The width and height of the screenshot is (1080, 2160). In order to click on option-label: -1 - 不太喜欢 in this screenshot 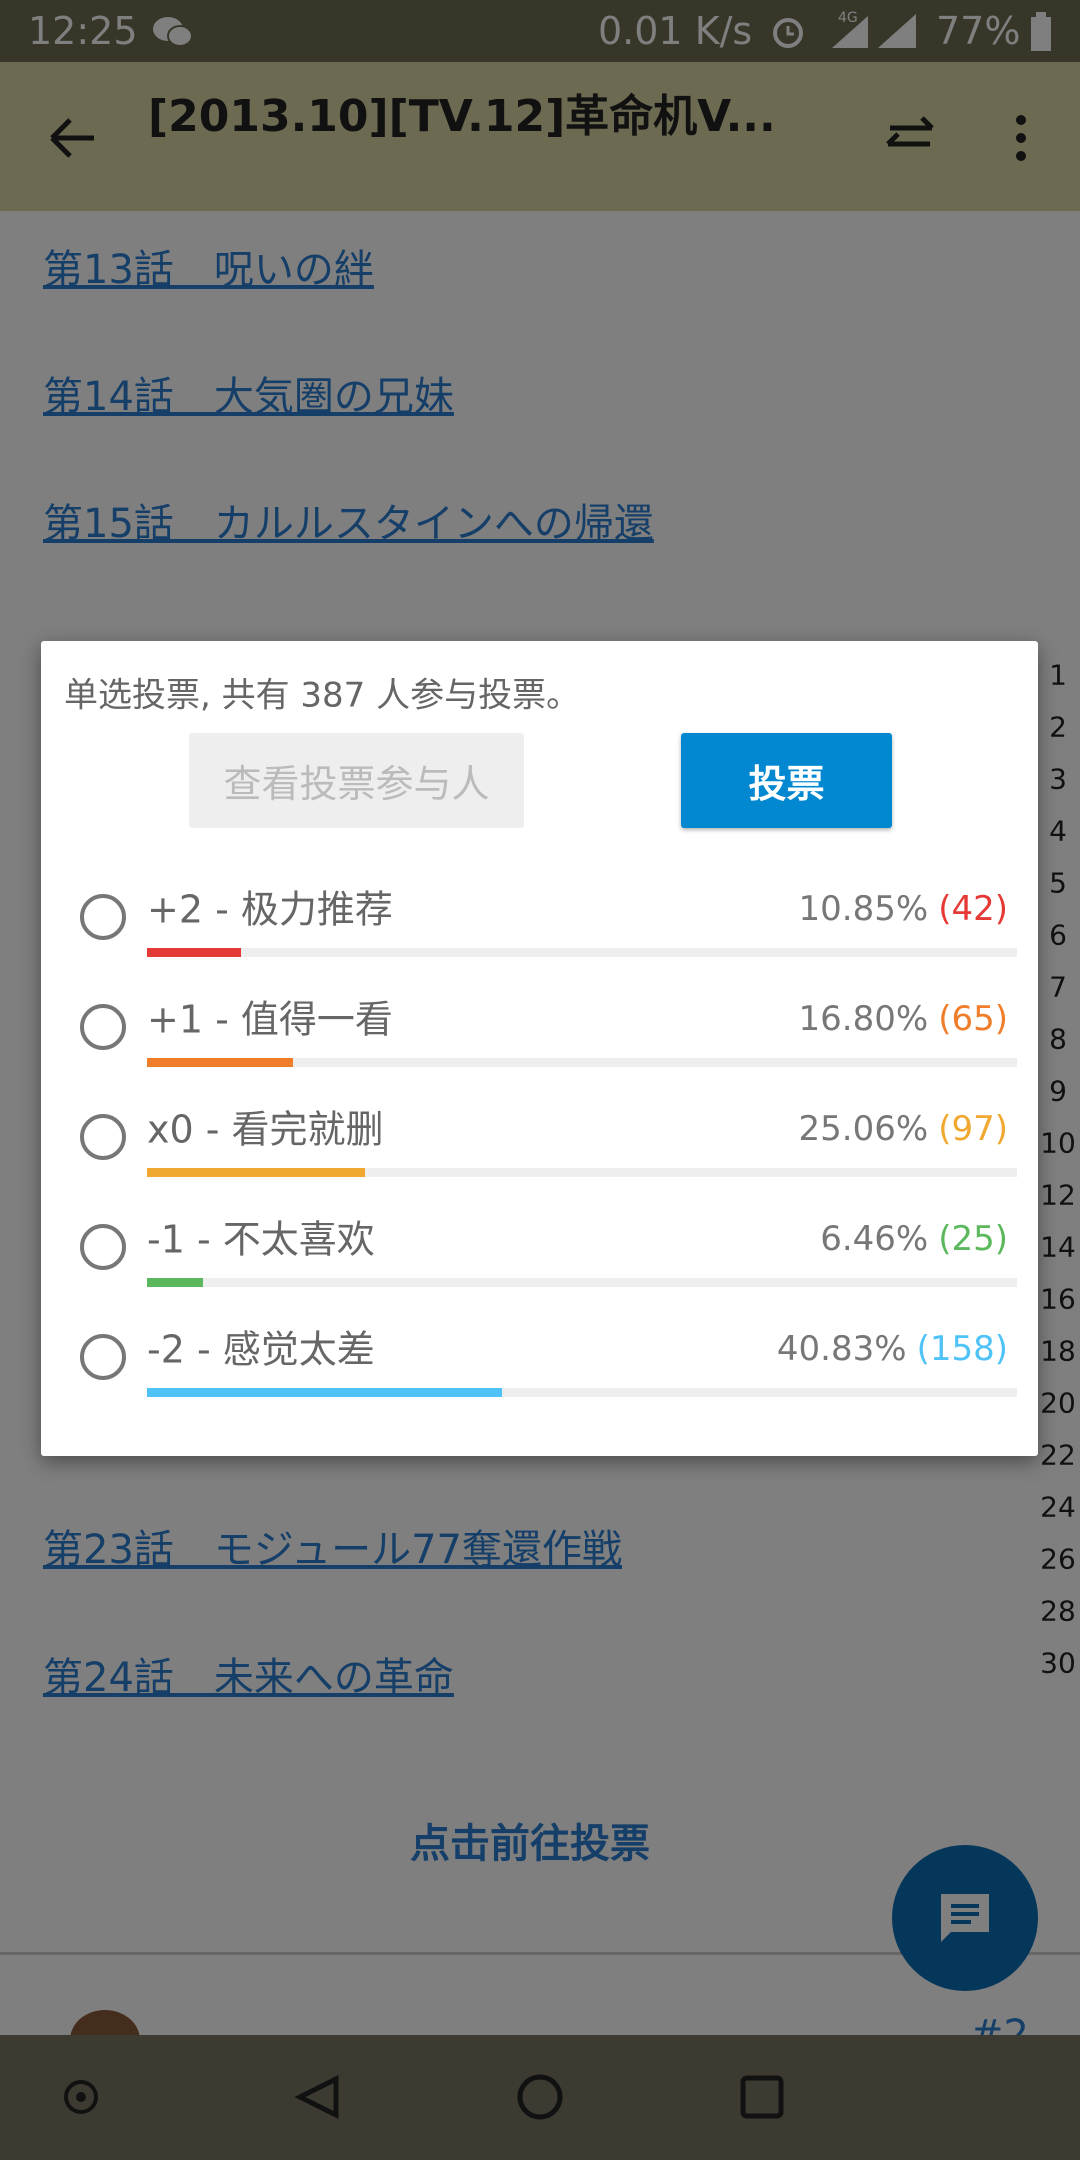, I will do `click(261, 1239)`.